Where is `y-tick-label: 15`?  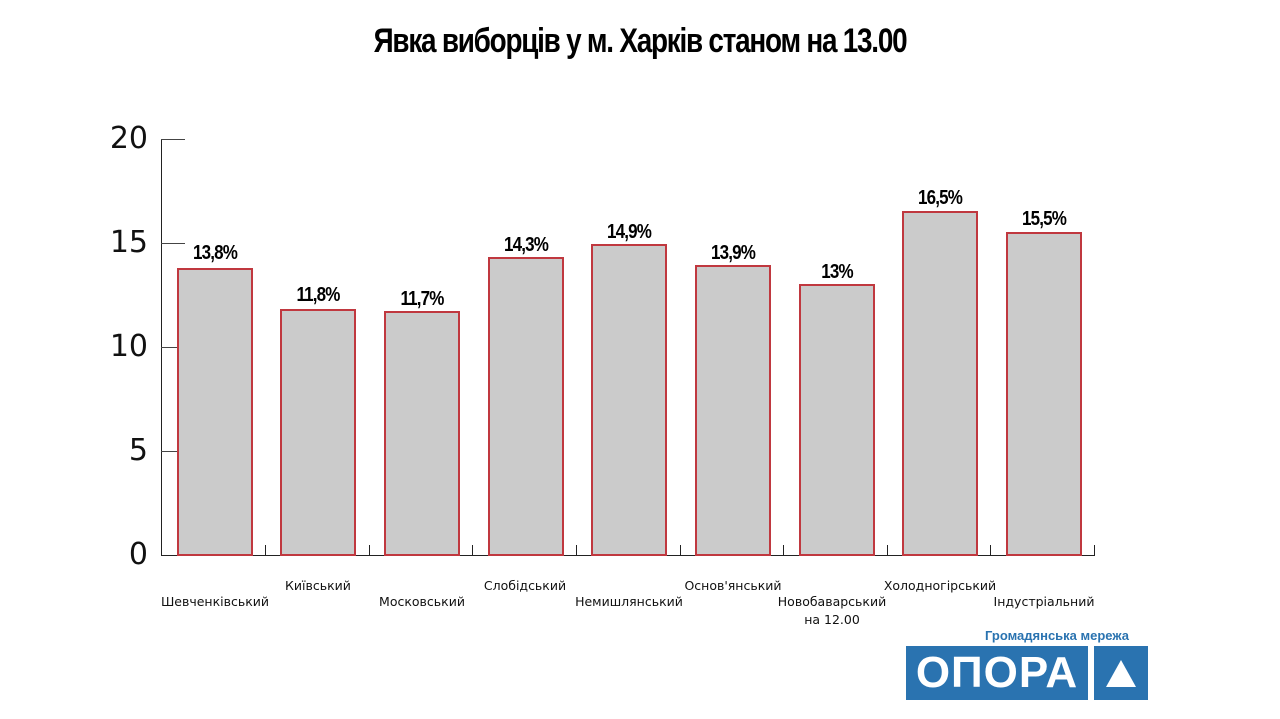 y-tick-label: 15 is located at coordinates (128, 242).